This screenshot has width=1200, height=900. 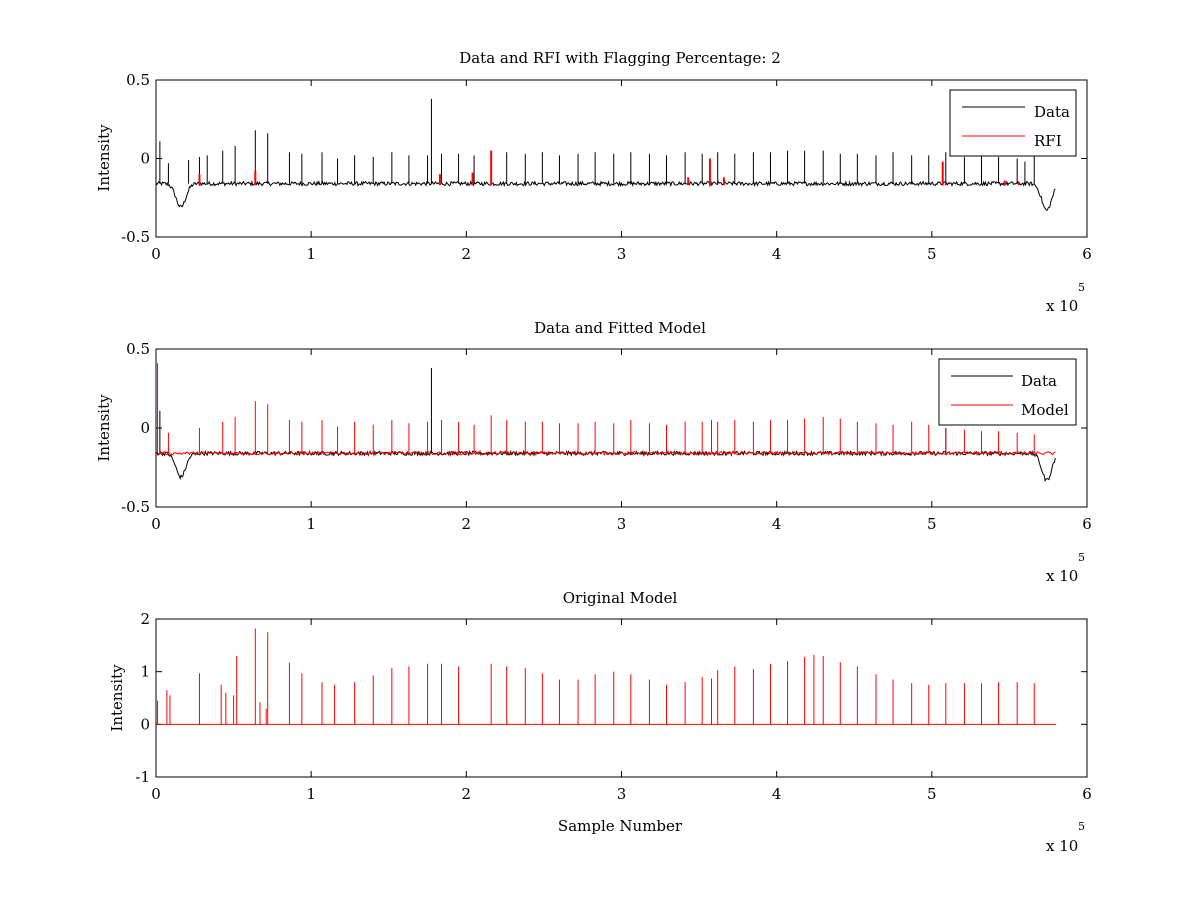 What do you see at coordinates (620, 328) in the screenshot?
I see `chart-title: Data and Fitted Model` at bounding box center [620, 328].